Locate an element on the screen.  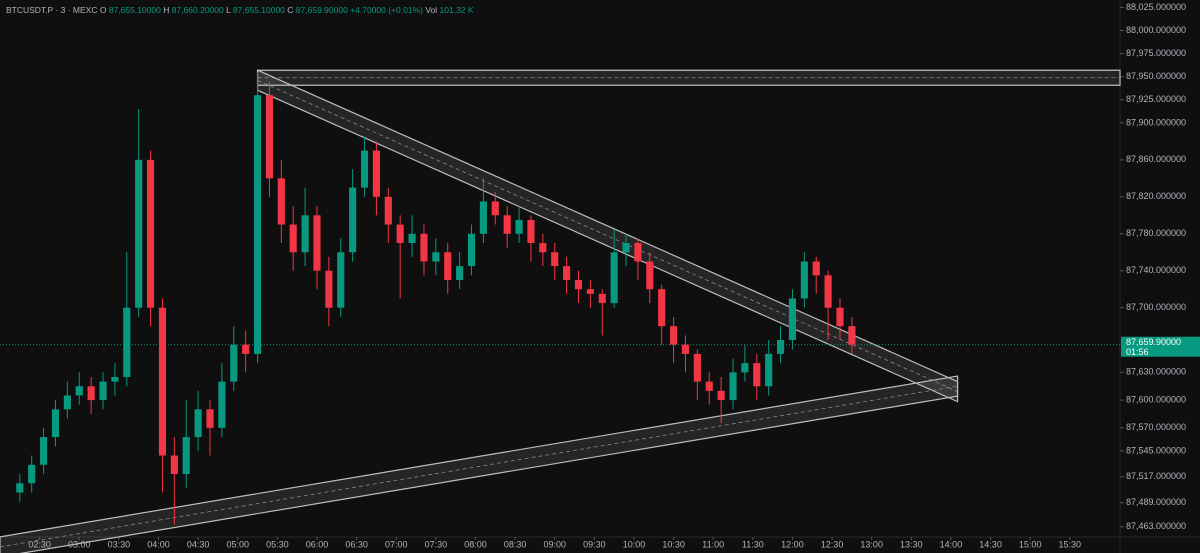
y-tick-label: 87,925.000000 is located at coordinates (1156, 99).